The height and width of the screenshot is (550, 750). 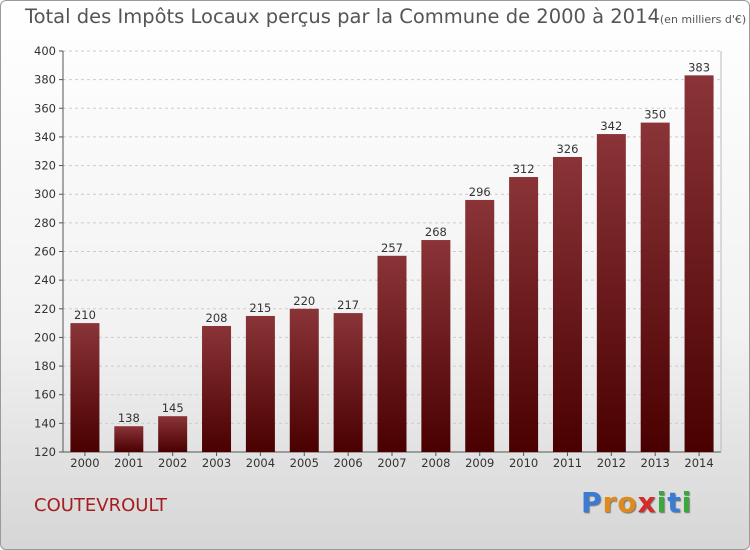 What do you see at coordinates (45, 280) in the screenshot?
I see `y-tick-label: 240` at bounding box center [45, 280].